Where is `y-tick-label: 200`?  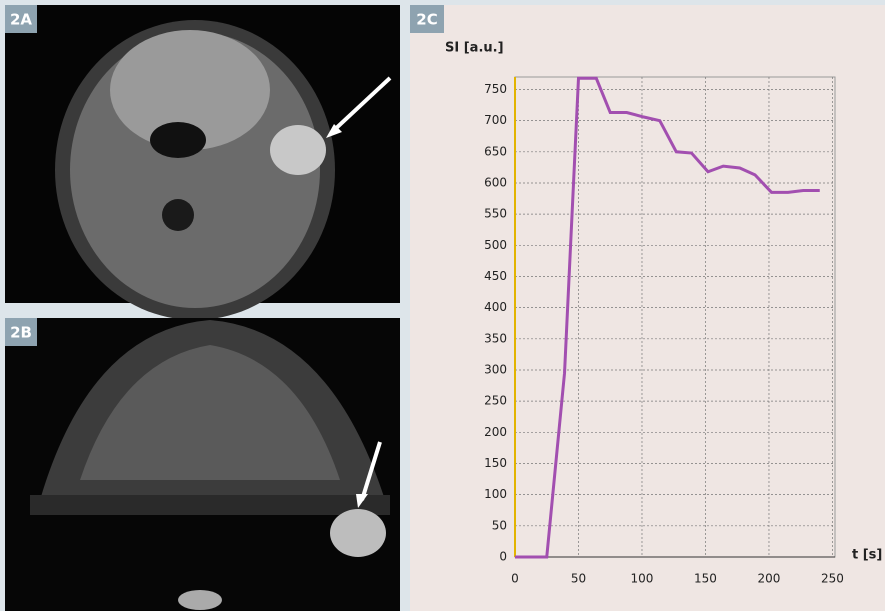
y-tick-label: 200 is located at coordinates (495, 432).